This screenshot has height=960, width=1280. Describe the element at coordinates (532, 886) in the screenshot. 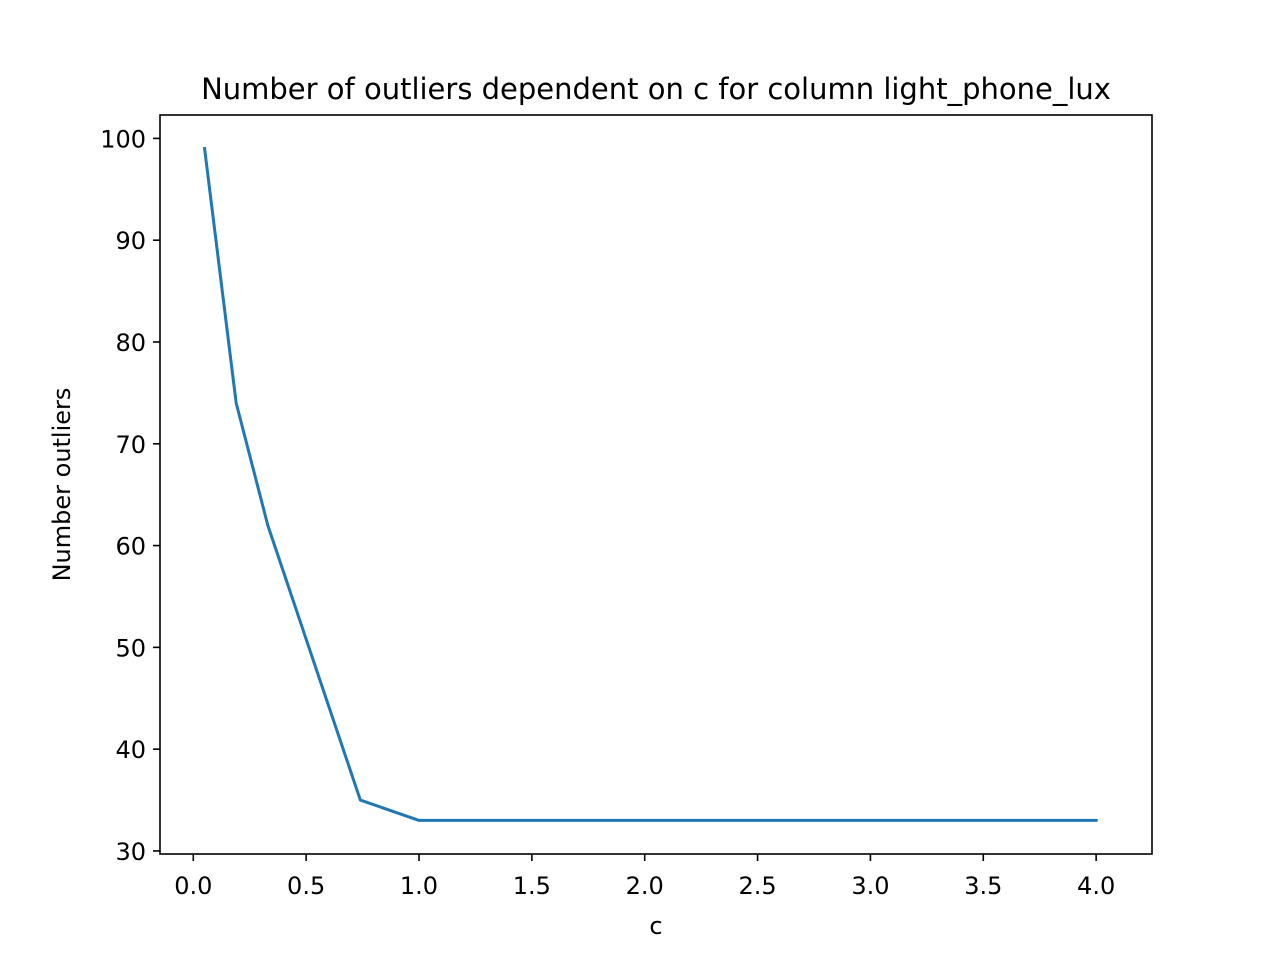

I see `x-tick-label: 1.5` at that location.